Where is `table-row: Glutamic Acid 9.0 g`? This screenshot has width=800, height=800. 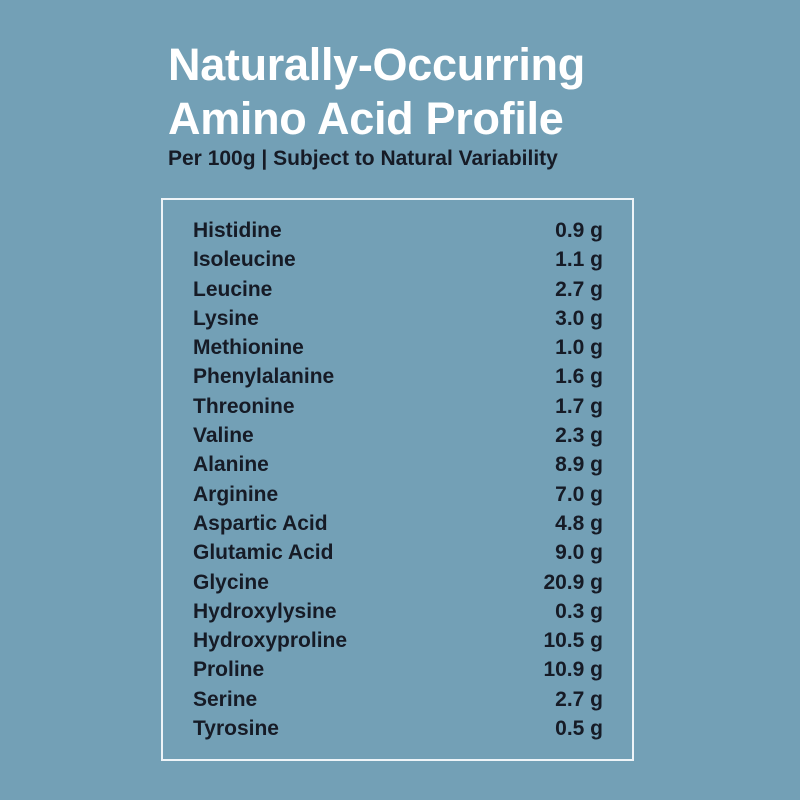 table-row: Glutamic Acid 9.0 g is located at coordinates (398, 552).